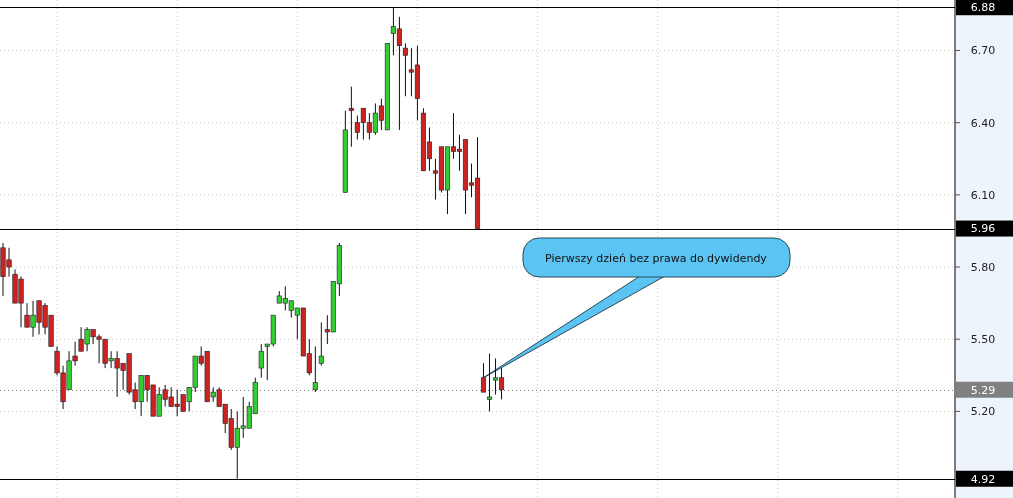 The height and width of the screenshot is (498, 1013). What do you see at coordinates (983, 479) in the screenshot?
I see `ref-line-label: 4.92` at bounding box center [983, 479].